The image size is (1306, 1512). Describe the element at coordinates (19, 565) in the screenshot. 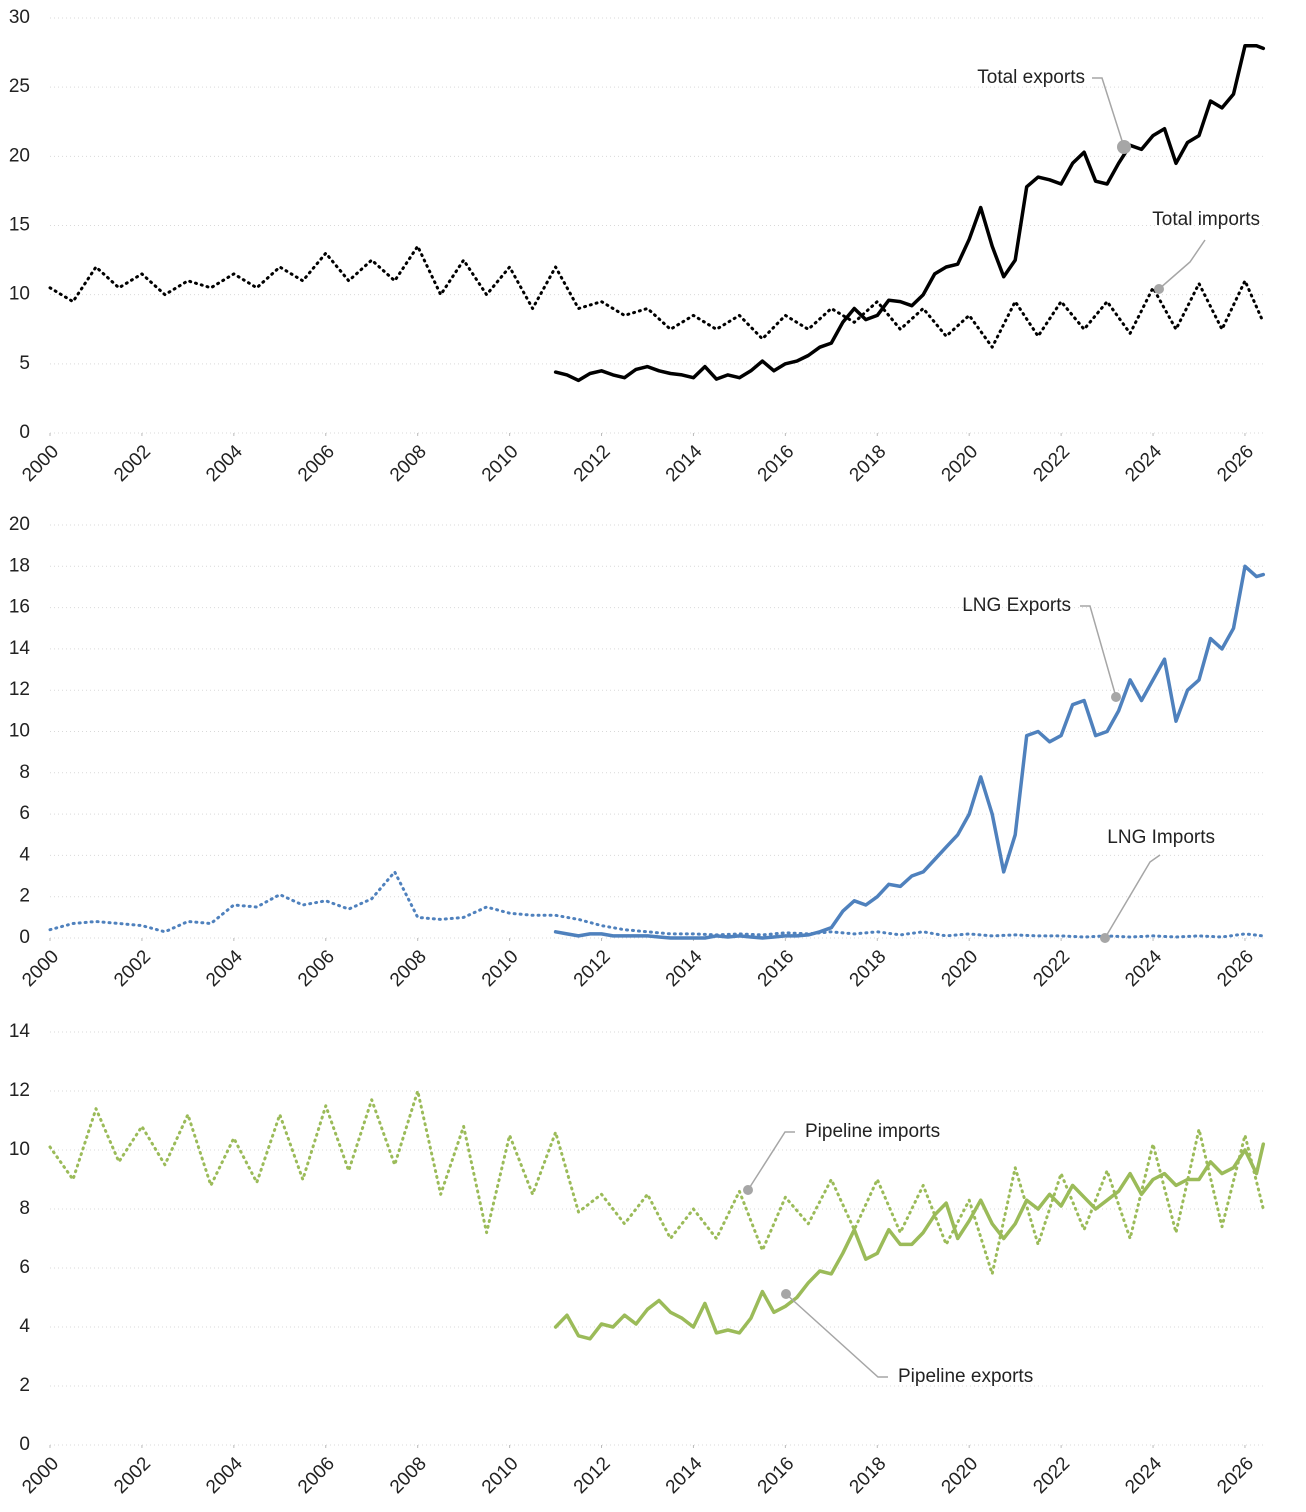

I see `y-tick-label: 18` at that location.